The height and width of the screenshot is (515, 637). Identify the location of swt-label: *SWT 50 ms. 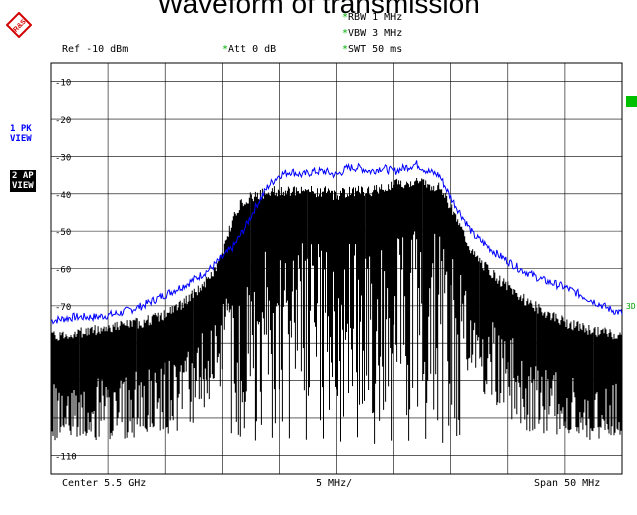
(372, 49).